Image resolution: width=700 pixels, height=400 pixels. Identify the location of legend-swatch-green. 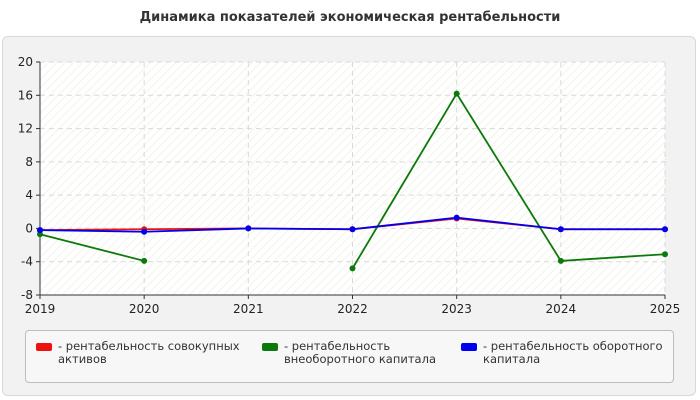
(270, 347).